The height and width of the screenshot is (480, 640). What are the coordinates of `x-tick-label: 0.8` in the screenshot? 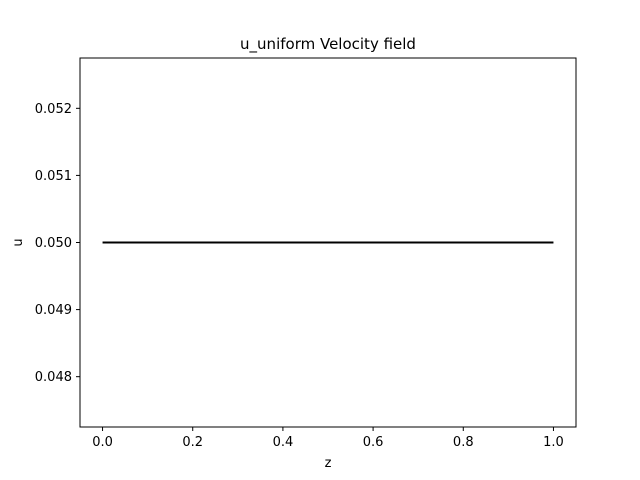 It's located at (463, 442).